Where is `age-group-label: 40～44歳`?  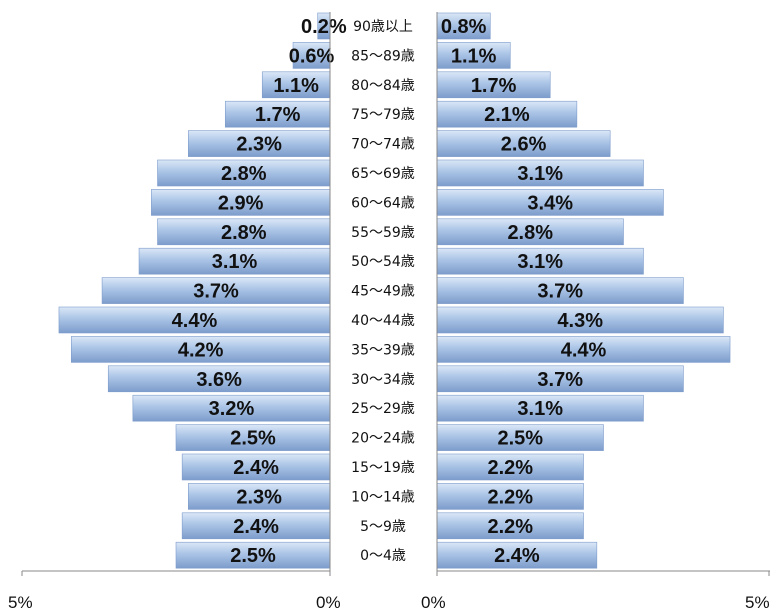
age-group-label: 40～44歳 is located at coordinates (383, 321).